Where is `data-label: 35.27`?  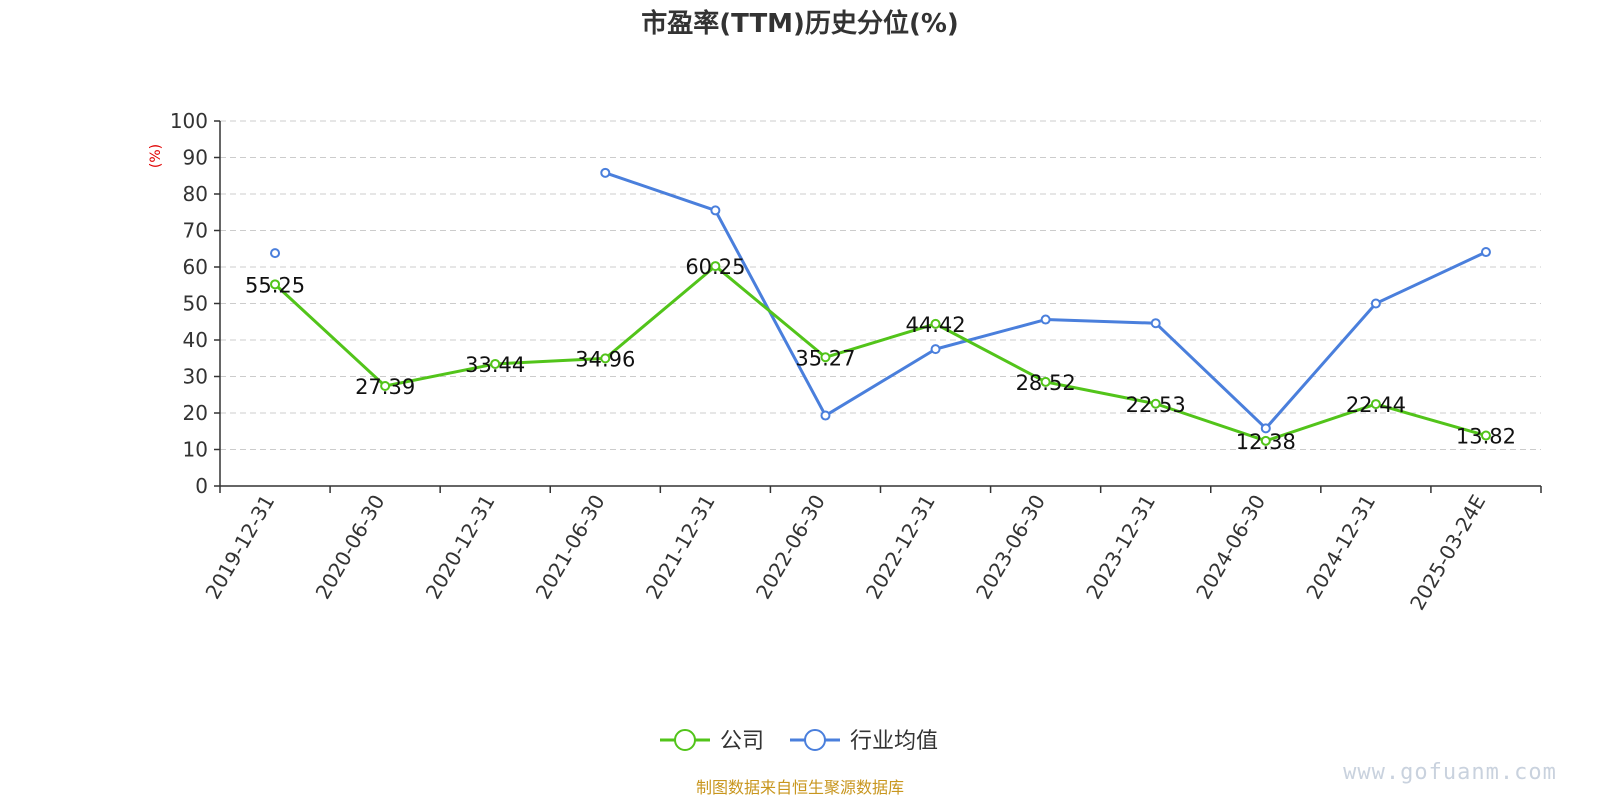 data-label: 35.27 is located at coordinates (825, 358).